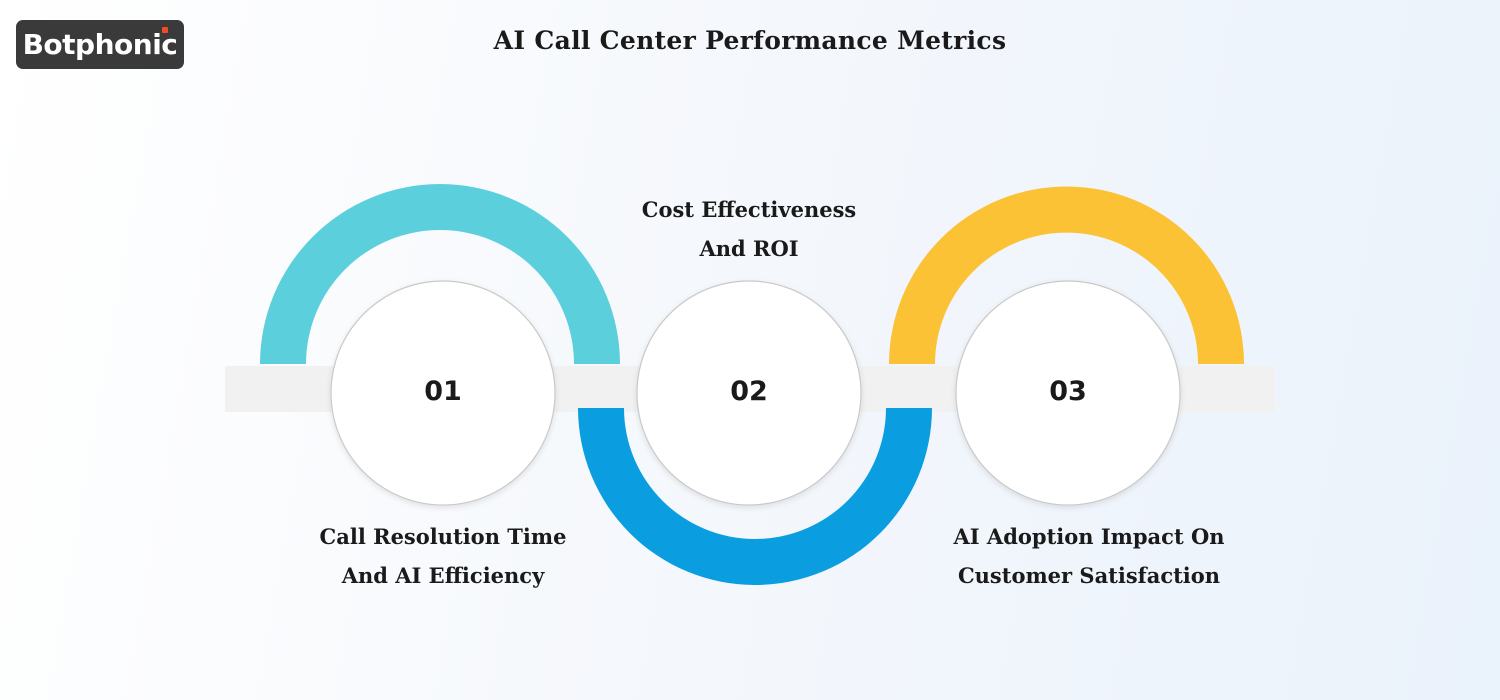 This screenshot has width=1500, height=700. I want to click on step-1-label: Call Resolution Time And AI Efficiency, so click(443, 556).